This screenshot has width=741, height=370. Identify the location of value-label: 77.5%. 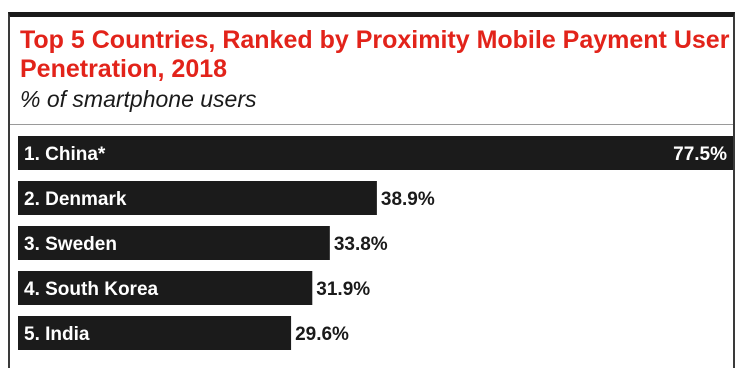
(700, 154).